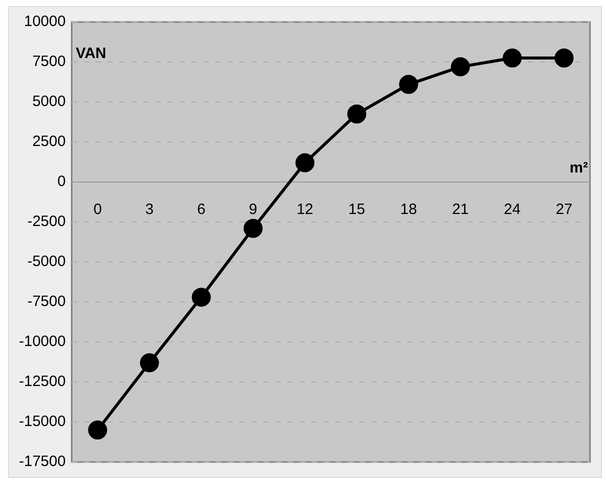  Describe the element at coordinates (49, 101) in the screenshot. I see `y-tick-label: 5000` at that location.